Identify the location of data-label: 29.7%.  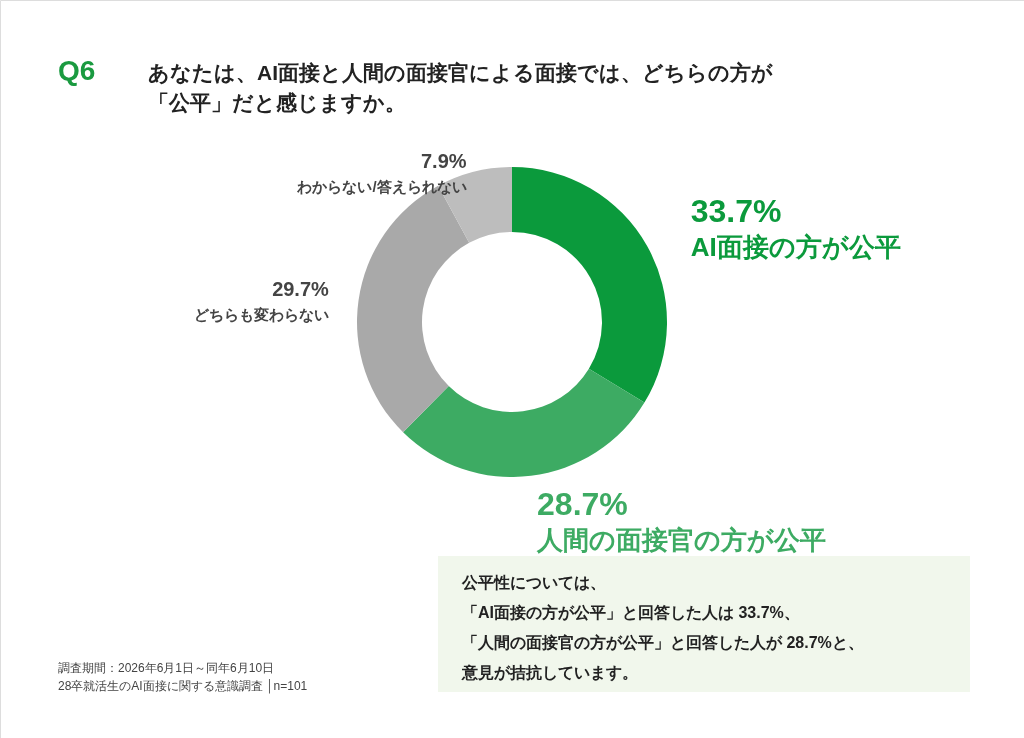
(301, 288).